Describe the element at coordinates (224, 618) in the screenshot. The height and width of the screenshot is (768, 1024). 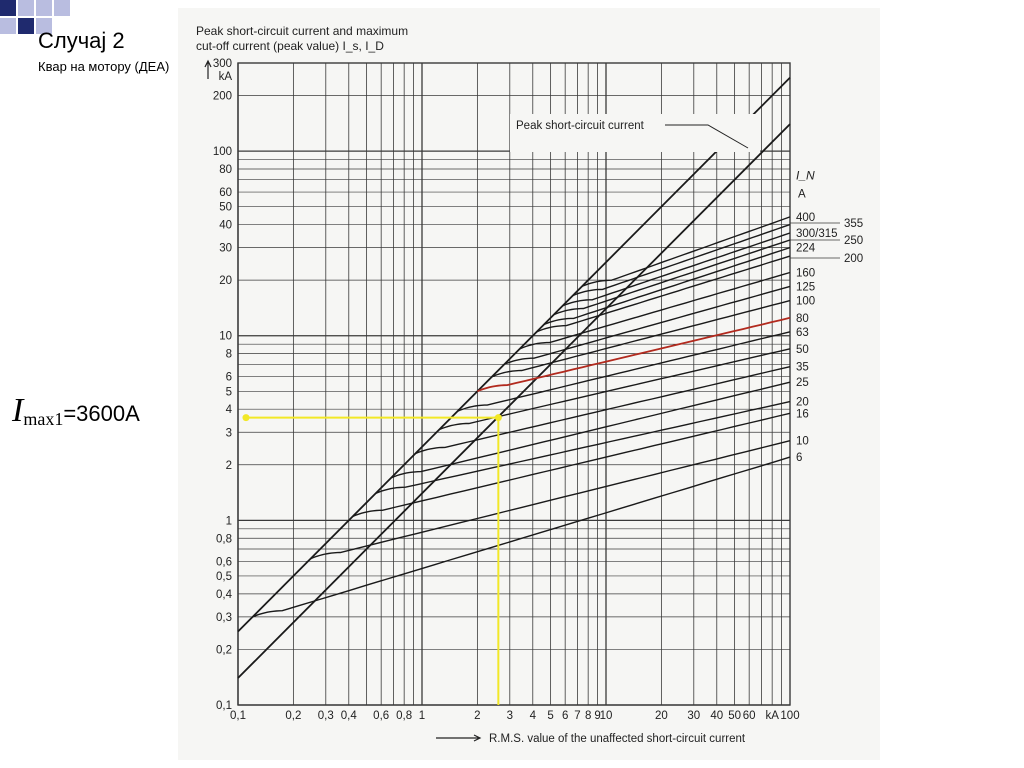
I see `y-tick-label: 0,3` at that location.